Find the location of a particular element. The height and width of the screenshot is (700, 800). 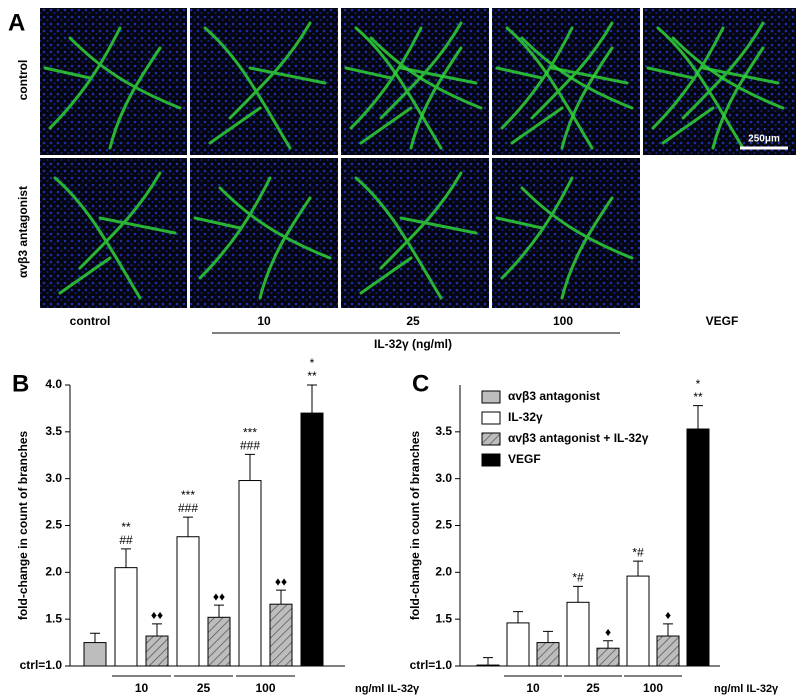

column-label: 10 is located at coordinates (264, 321).